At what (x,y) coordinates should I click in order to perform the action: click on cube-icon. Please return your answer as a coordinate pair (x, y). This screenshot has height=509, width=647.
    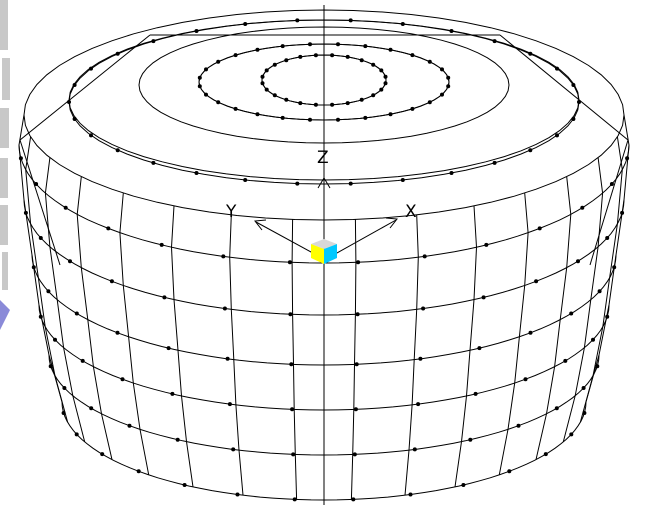
    Looking at the image, I should click on (324, 251).